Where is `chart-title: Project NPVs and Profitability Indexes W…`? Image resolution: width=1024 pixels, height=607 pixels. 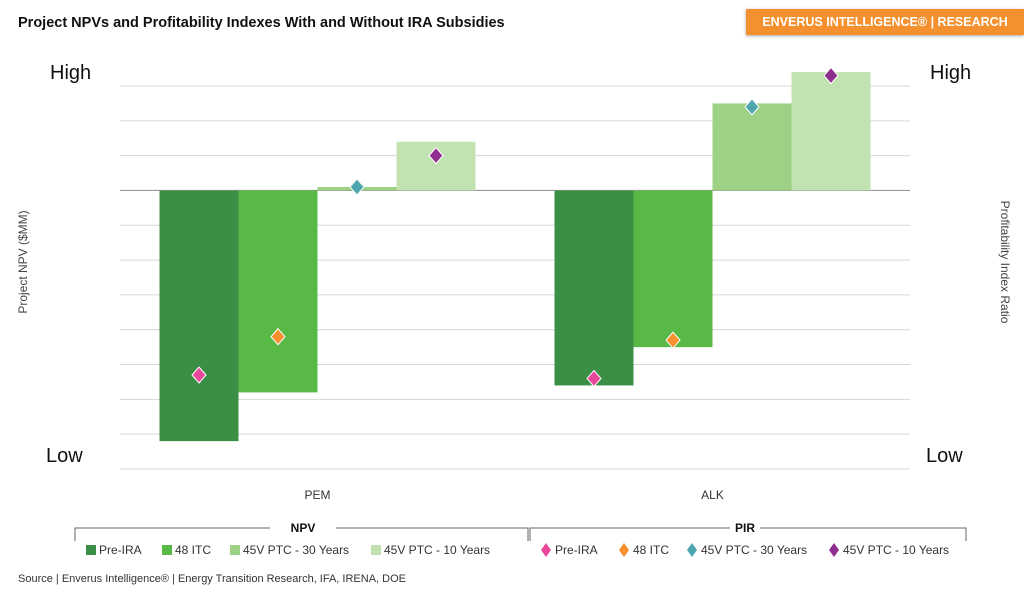 chart-title: Project NPVs and Profitability Indexes W… is located at coordinates (261, 23).